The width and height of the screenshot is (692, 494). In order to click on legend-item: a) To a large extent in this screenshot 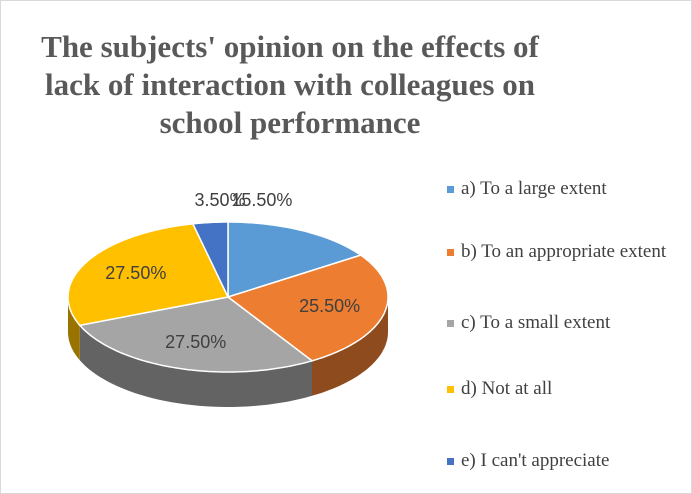, I will do `click(569, 189)`.